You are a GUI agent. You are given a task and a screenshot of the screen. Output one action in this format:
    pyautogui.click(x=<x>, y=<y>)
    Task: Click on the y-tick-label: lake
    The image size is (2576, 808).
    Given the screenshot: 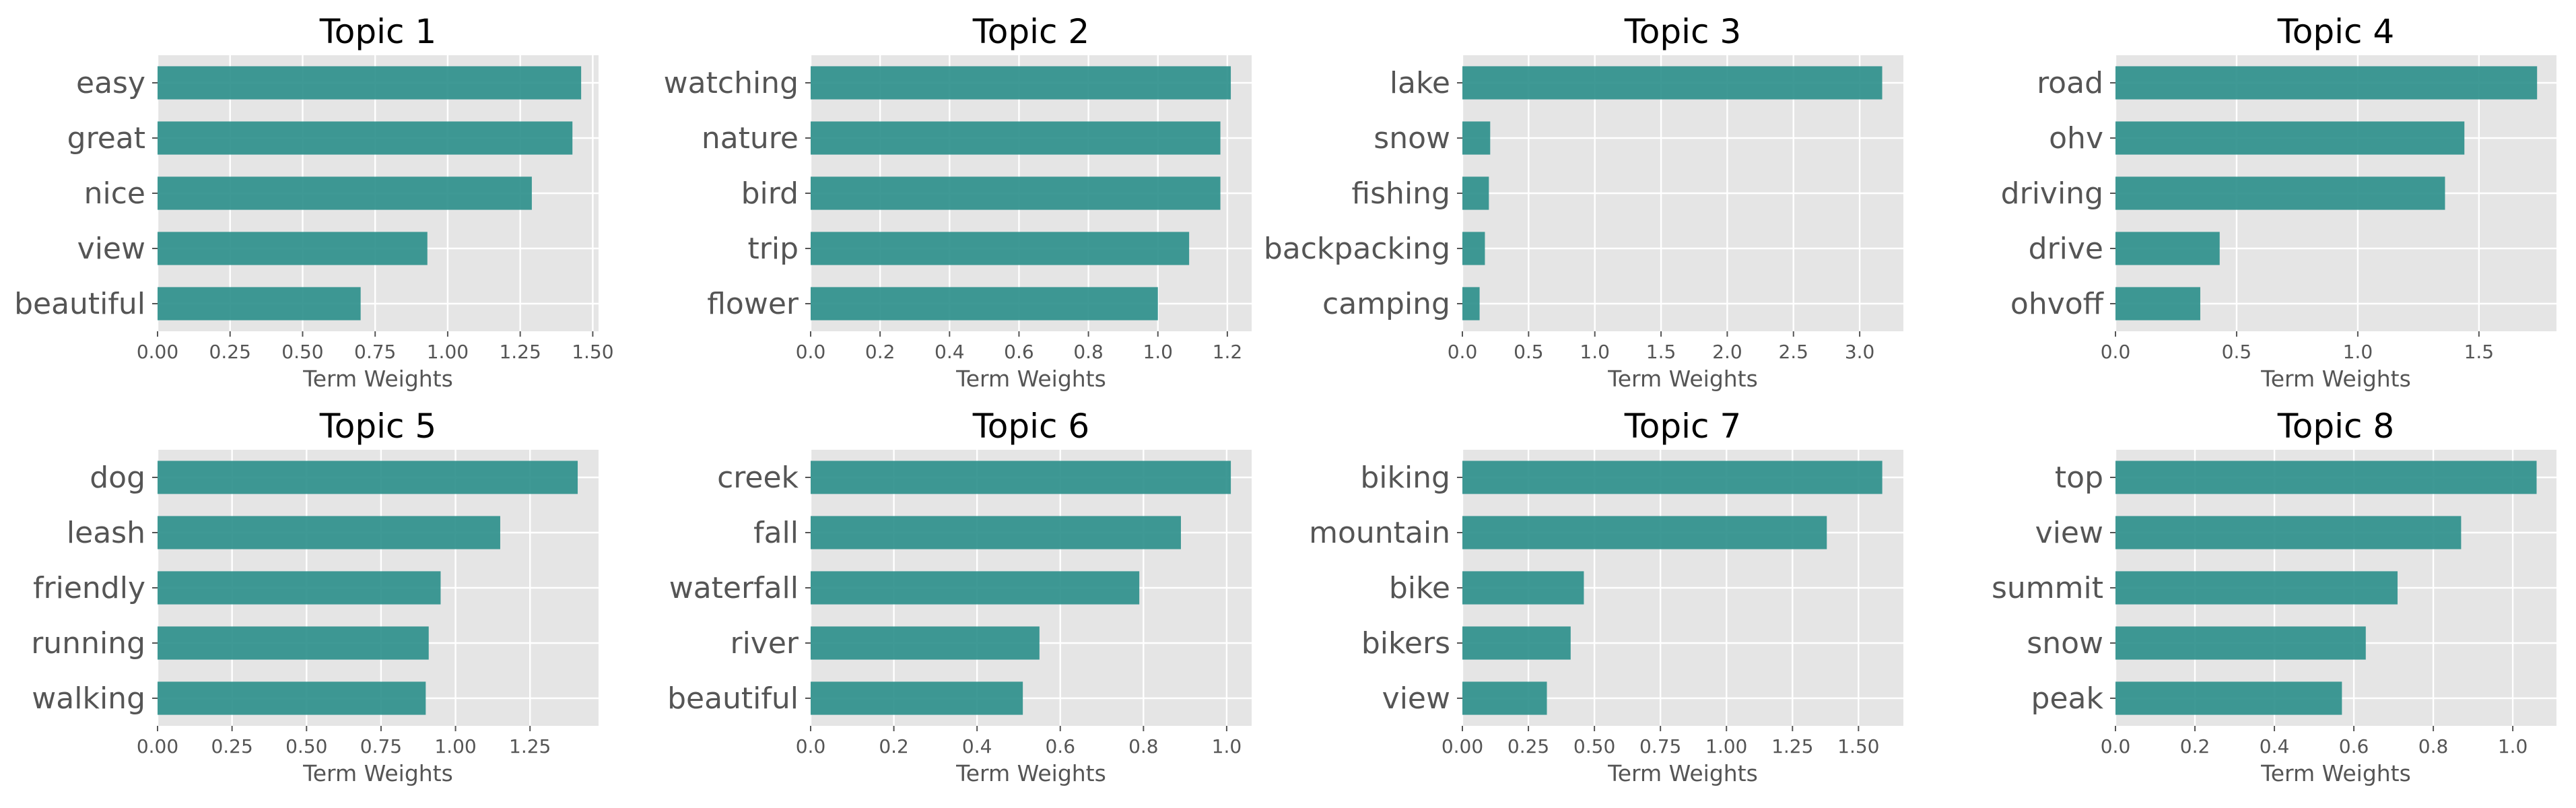 What is the action you would take?
    pyautogui.click(x=1420, y=83)
    